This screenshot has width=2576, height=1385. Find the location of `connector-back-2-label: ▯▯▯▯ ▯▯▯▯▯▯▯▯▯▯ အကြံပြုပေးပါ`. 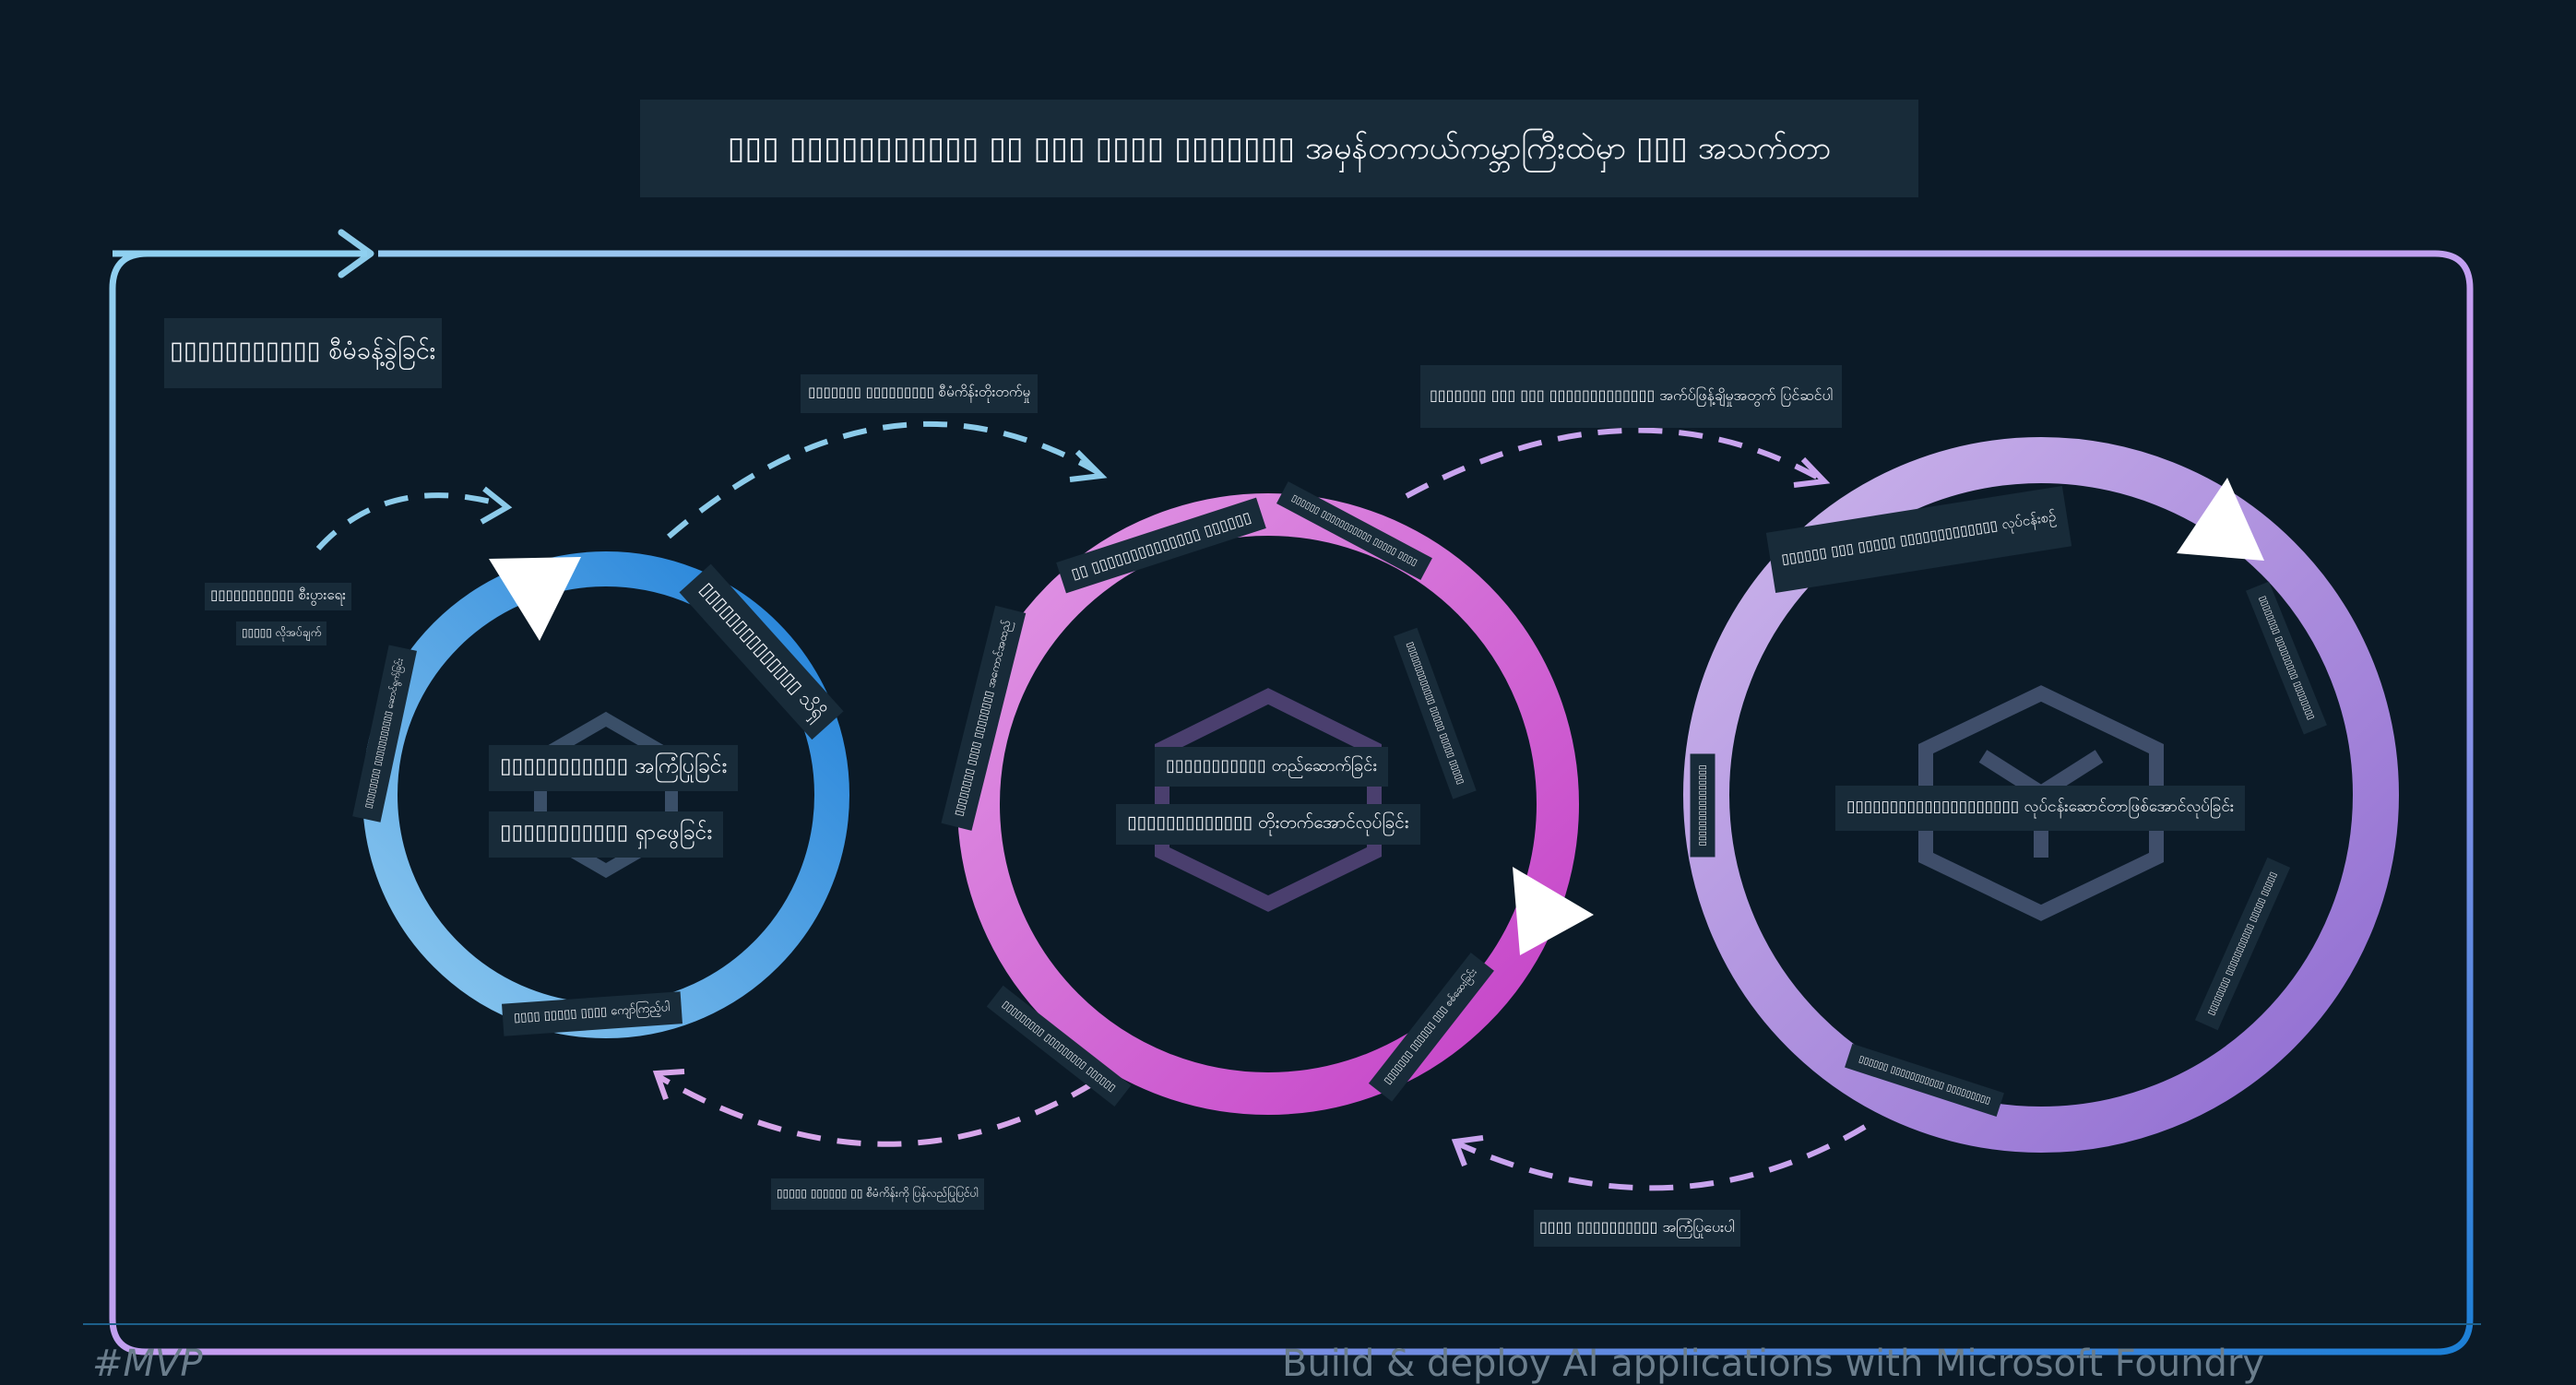

connector-back-2-label: ▯▯▯▯ ▯▯▯▯▯▯▯▯▯▯ အကြံပြုပေးပါ is located at coordinates (1637, 1229).